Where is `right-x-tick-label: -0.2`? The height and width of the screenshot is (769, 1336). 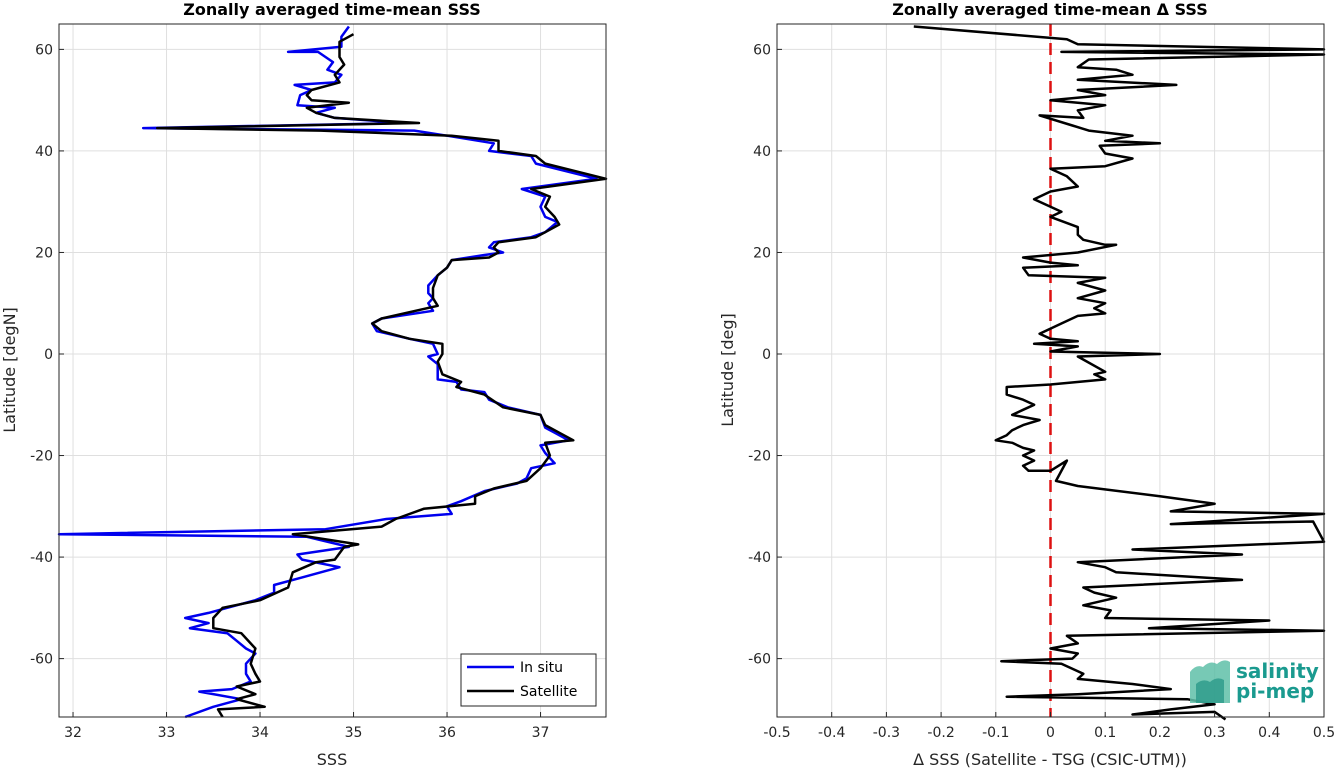
right-x-tick-label: -0.2 is located at coordinates (940, 733).